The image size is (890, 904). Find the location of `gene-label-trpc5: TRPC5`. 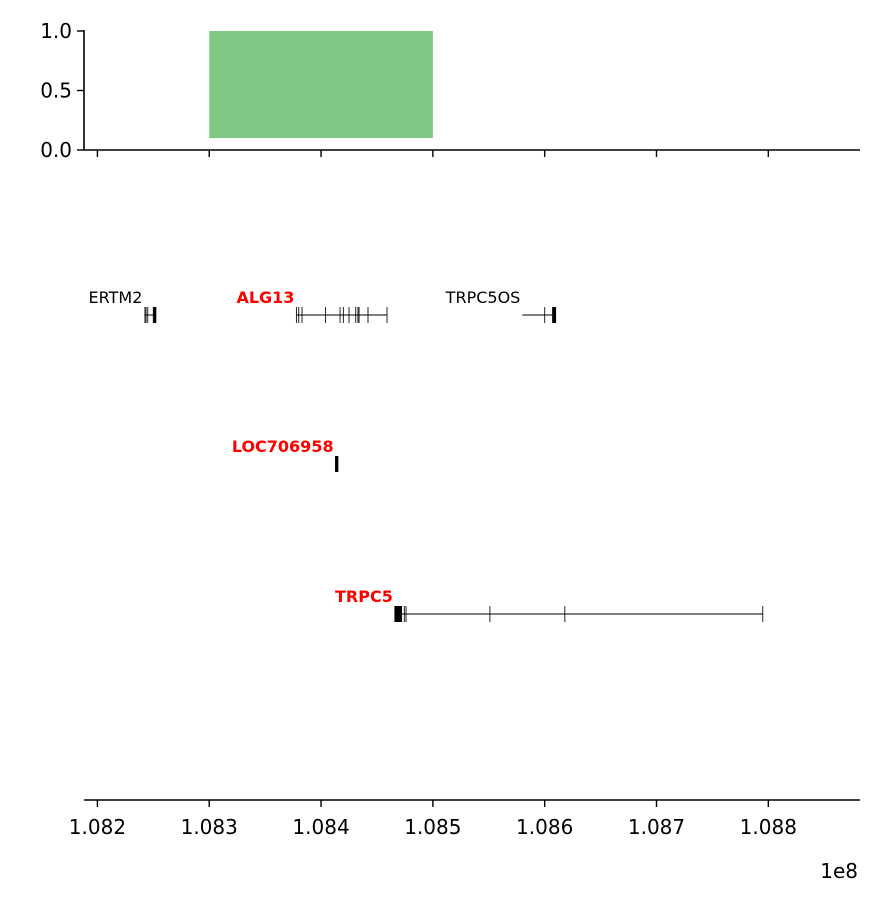

gene-label-trpc5: TRPC5 is located at coordinates (364, 596).